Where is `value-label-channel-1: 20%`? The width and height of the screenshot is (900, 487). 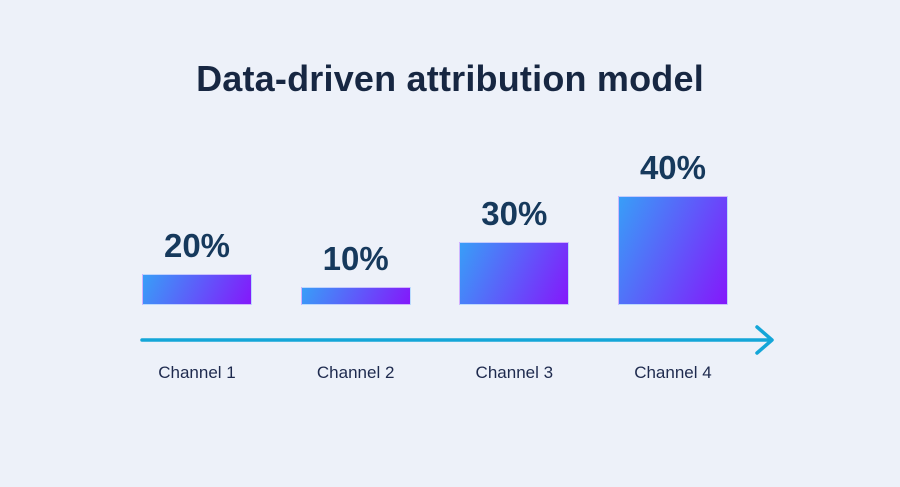
value-label-channel-1: 20% is located at coordinates (197, 245).